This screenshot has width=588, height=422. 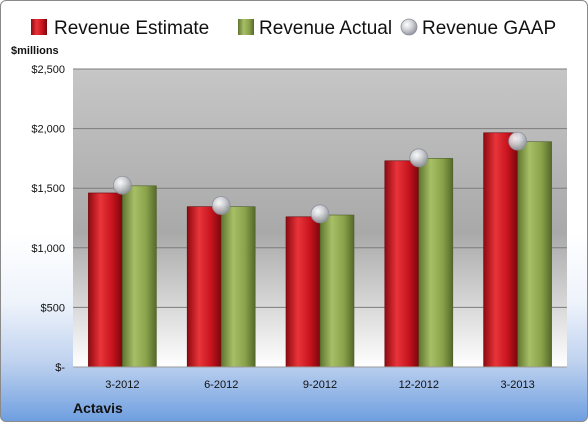 I want to click on company-name: Actavis, so click(x=98, y=408).